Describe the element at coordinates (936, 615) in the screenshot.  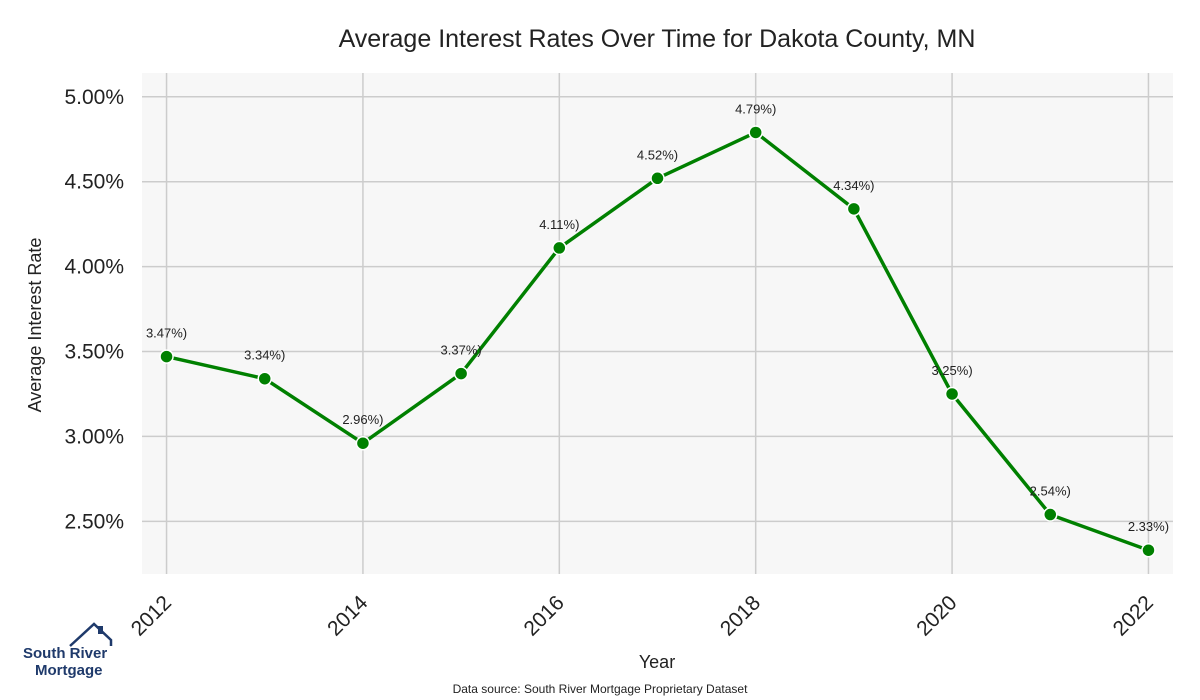
I see `x-tick-label: 2020` at that location.